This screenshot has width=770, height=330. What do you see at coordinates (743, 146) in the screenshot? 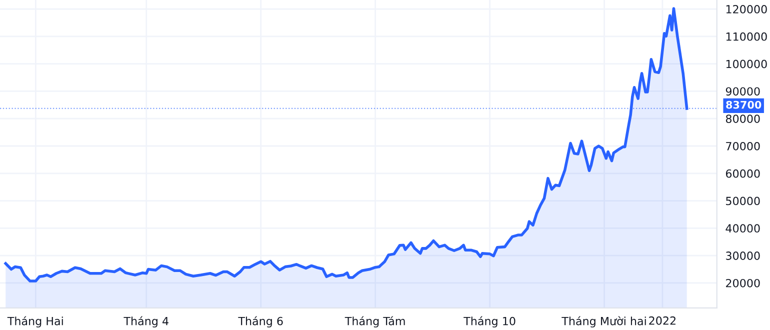
I see `y-tick-label: 70000` at bounding box center [743, 146].